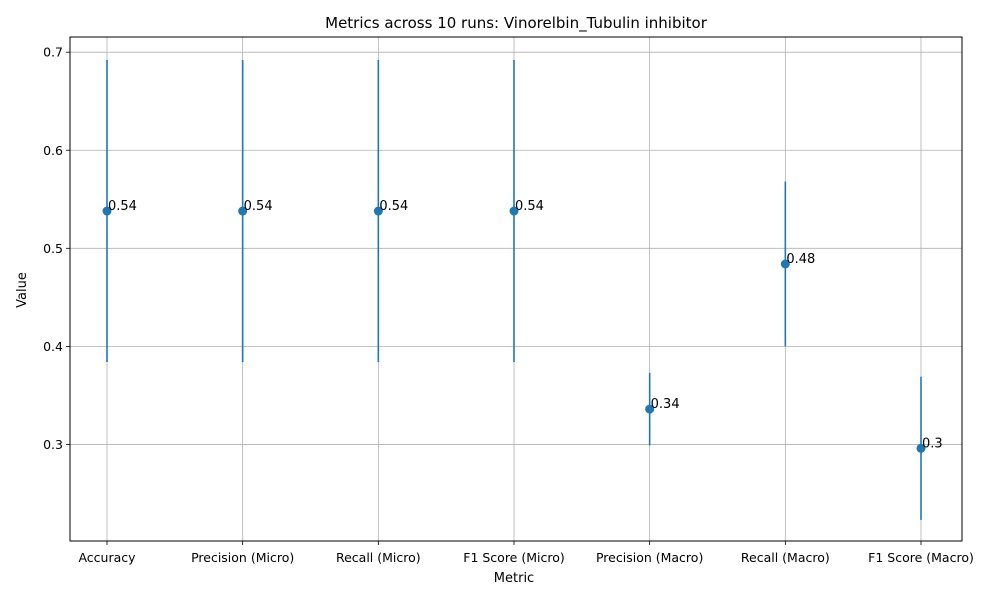  Describe the element at coordinates (53, 346) in the screenshot. I see `y-tick-label: 0.4` at that location.